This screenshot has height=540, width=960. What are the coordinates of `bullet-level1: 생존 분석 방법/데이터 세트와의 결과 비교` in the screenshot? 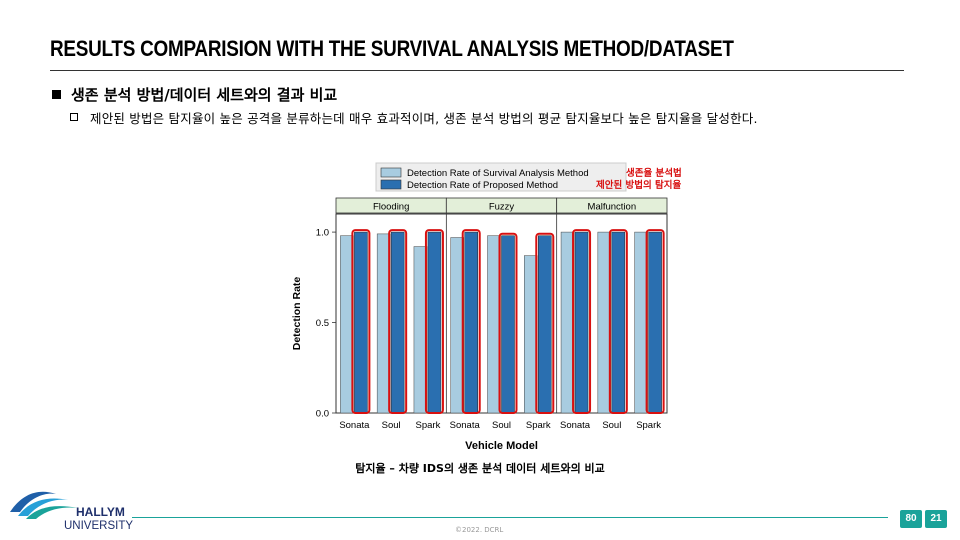 It's located at (194, 94).